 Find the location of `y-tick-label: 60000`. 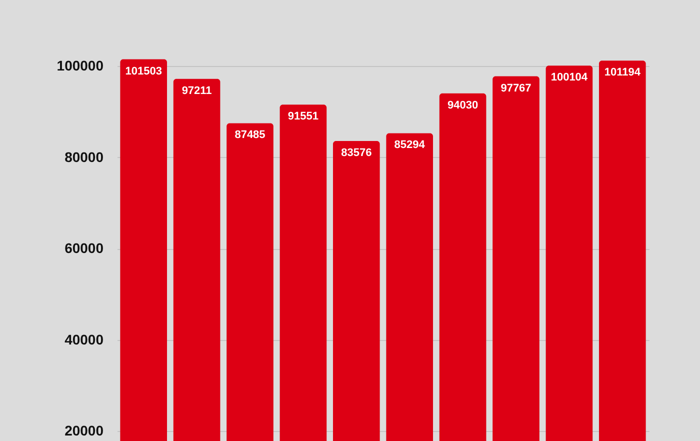

y-tick-label: 60000 is located at coordinates (84, 248).